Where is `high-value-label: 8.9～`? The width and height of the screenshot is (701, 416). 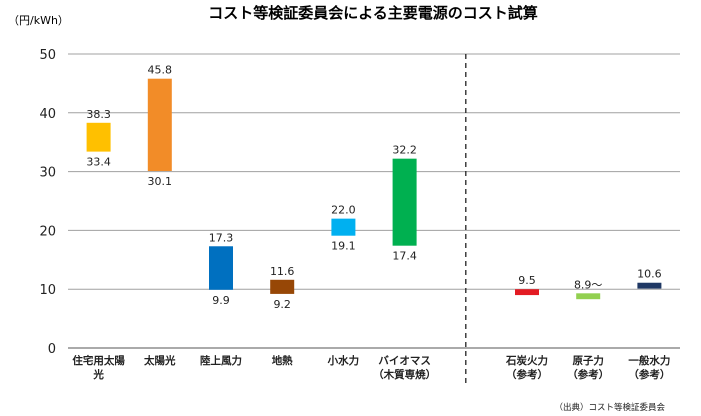
high-value-label: 8.9～ is located at coordinates (588, 284).